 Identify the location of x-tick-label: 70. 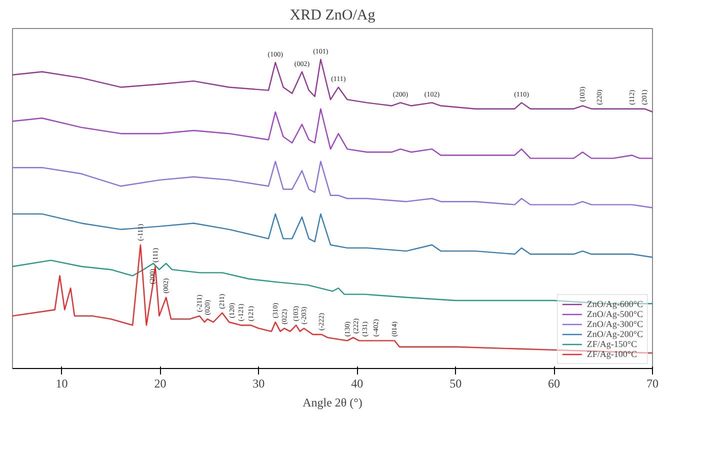
(652, 383).